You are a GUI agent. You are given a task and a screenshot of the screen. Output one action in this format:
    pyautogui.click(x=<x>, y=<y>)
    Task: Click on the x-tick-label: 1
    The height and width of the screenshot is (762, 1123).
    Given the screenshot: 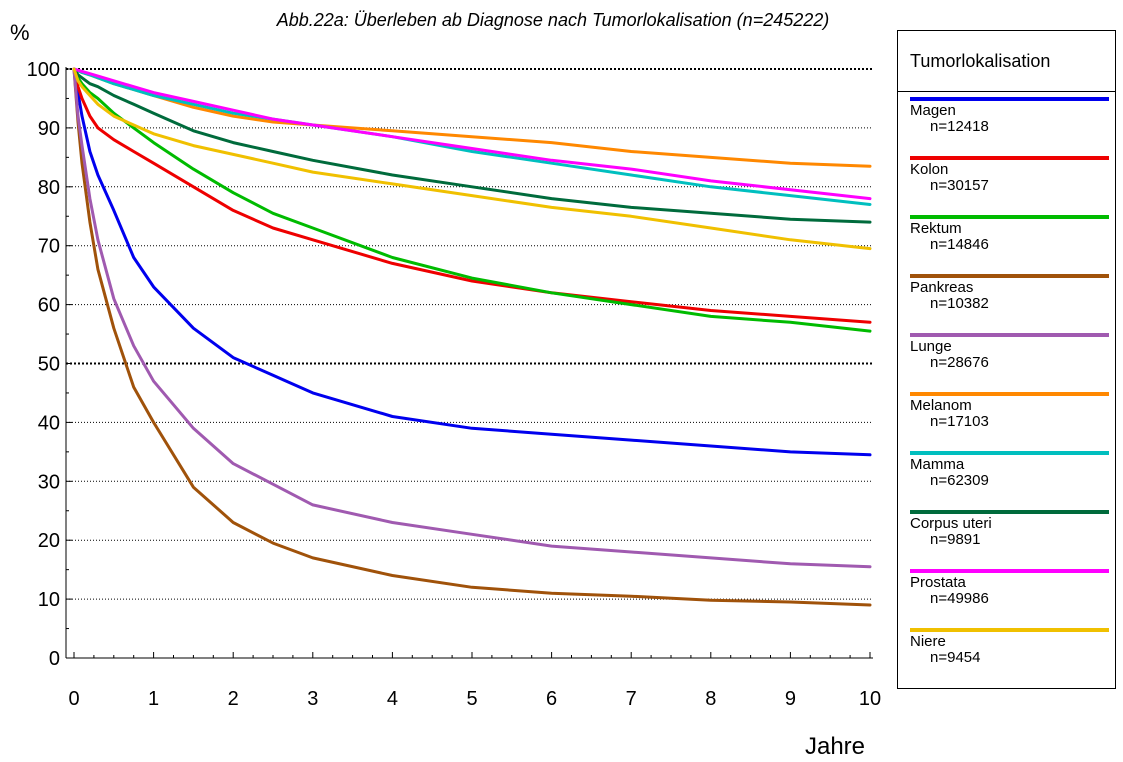 What is the action you would take?
    pyautogui.click(x=153, y=699)
    